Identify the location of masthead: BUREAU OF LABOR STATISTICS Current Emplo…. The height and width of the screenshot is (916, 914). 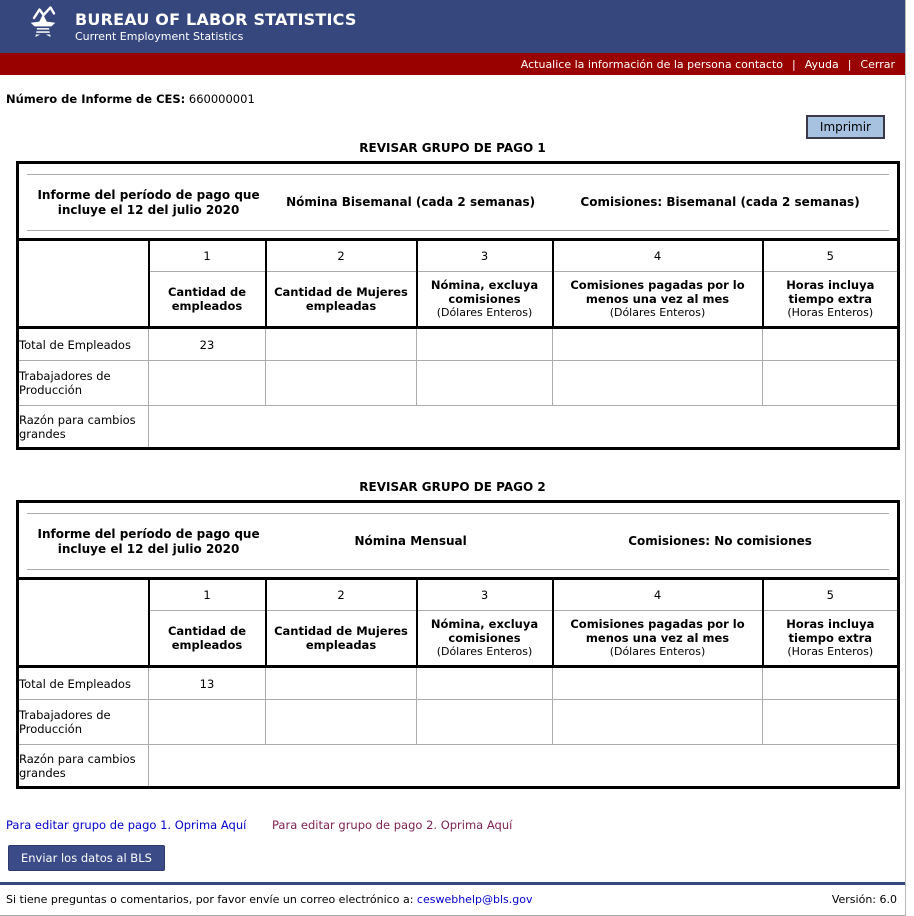
(452, 26).